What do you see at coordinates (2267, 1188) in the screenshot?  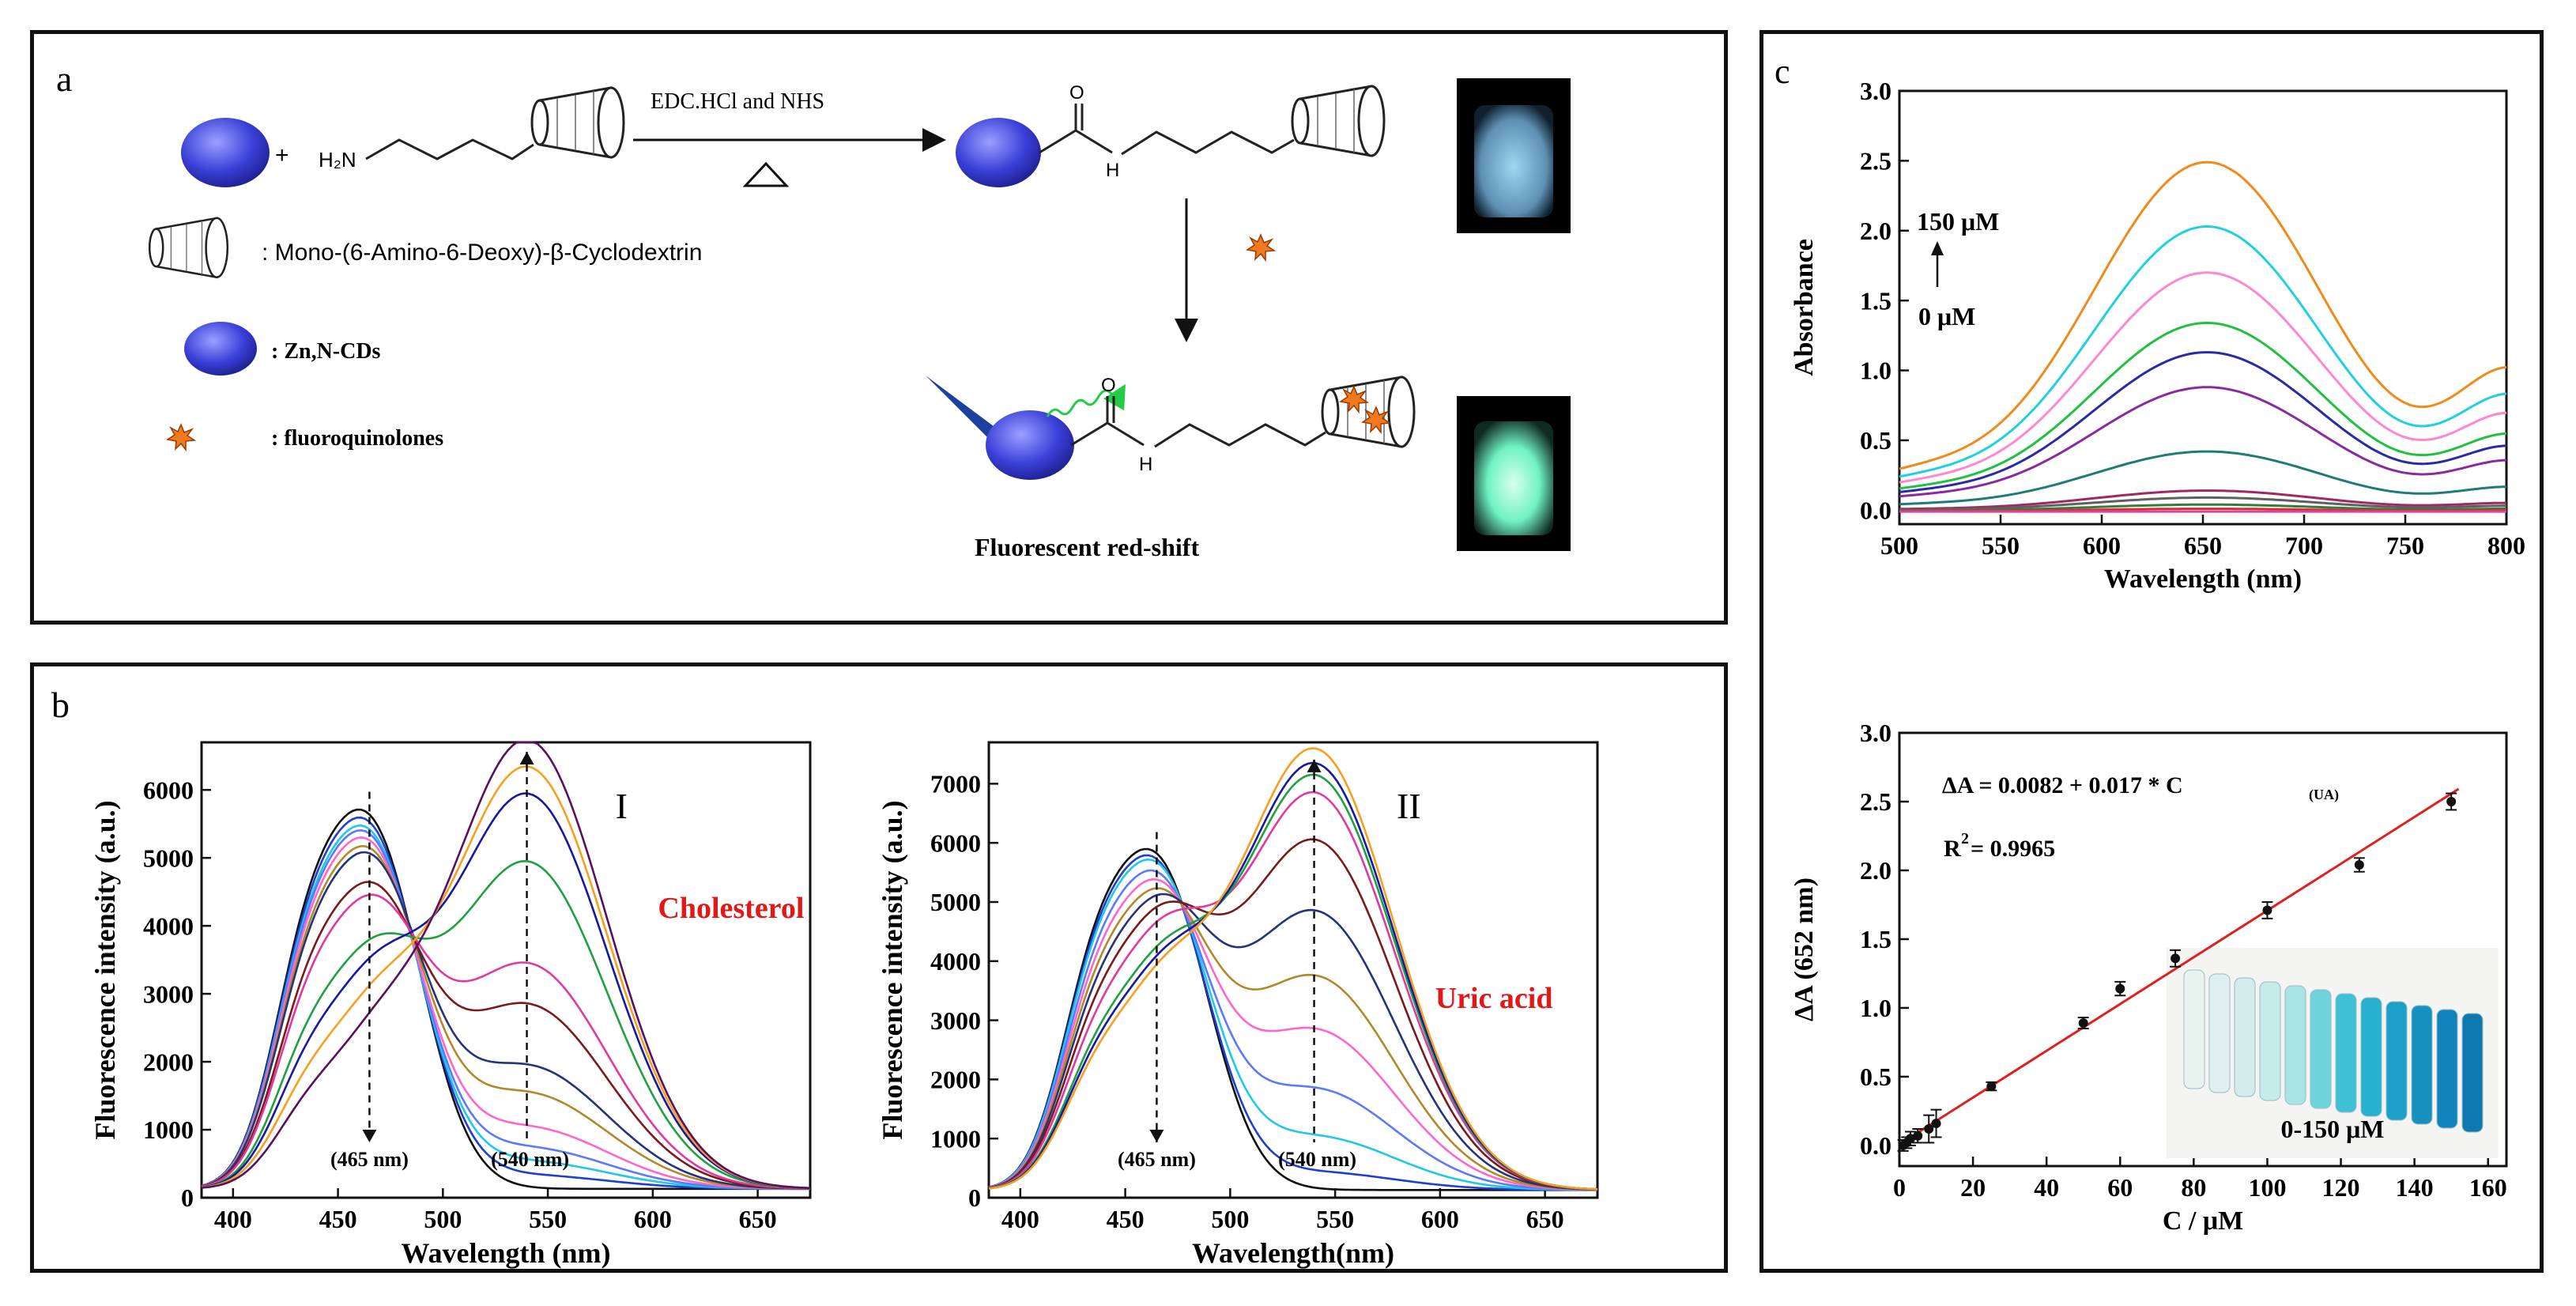 I see `c2-xtick-label: 100` at bounding box center [2267, 1188].